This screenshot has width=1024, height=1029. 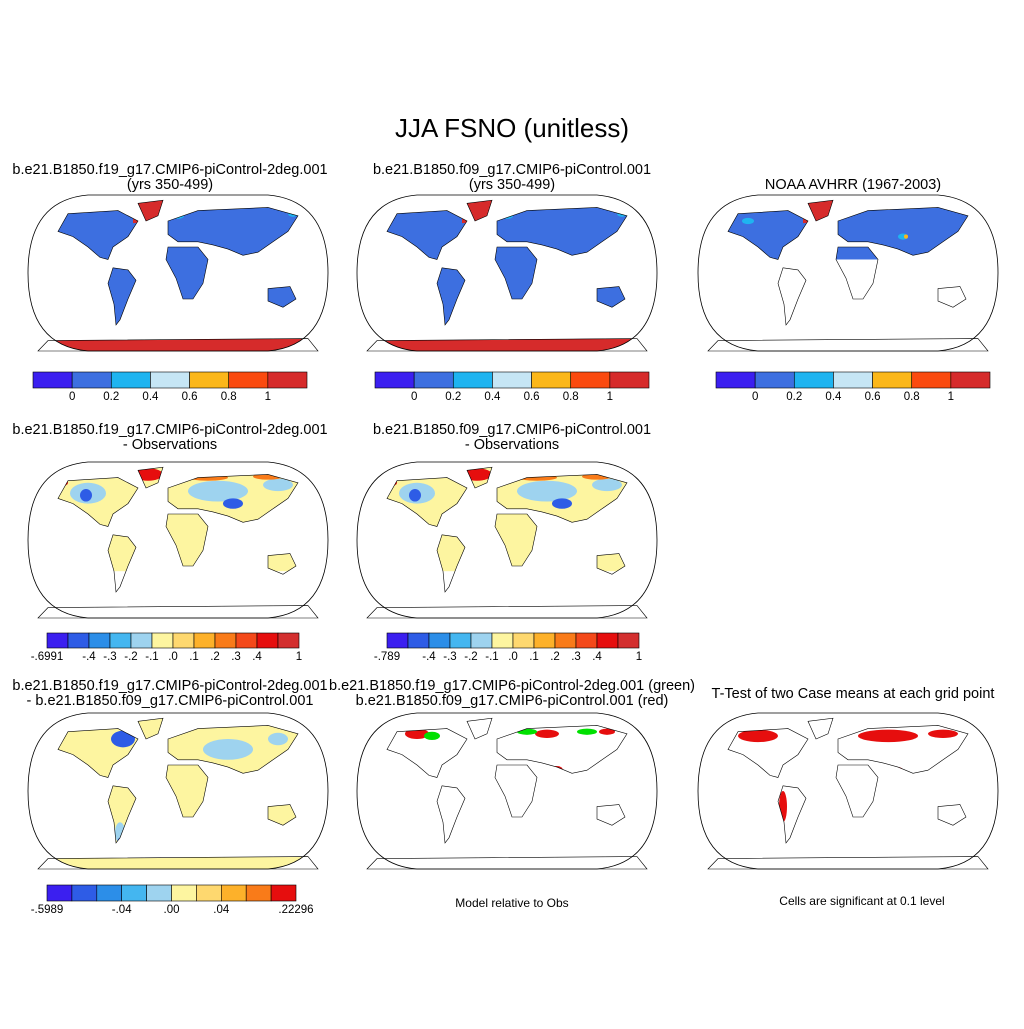 What do you see at coordinates (512, 128) in the screenshot?
I see `figure-title: JJA FSNO (unitless)` at bounding box center [512, 128].